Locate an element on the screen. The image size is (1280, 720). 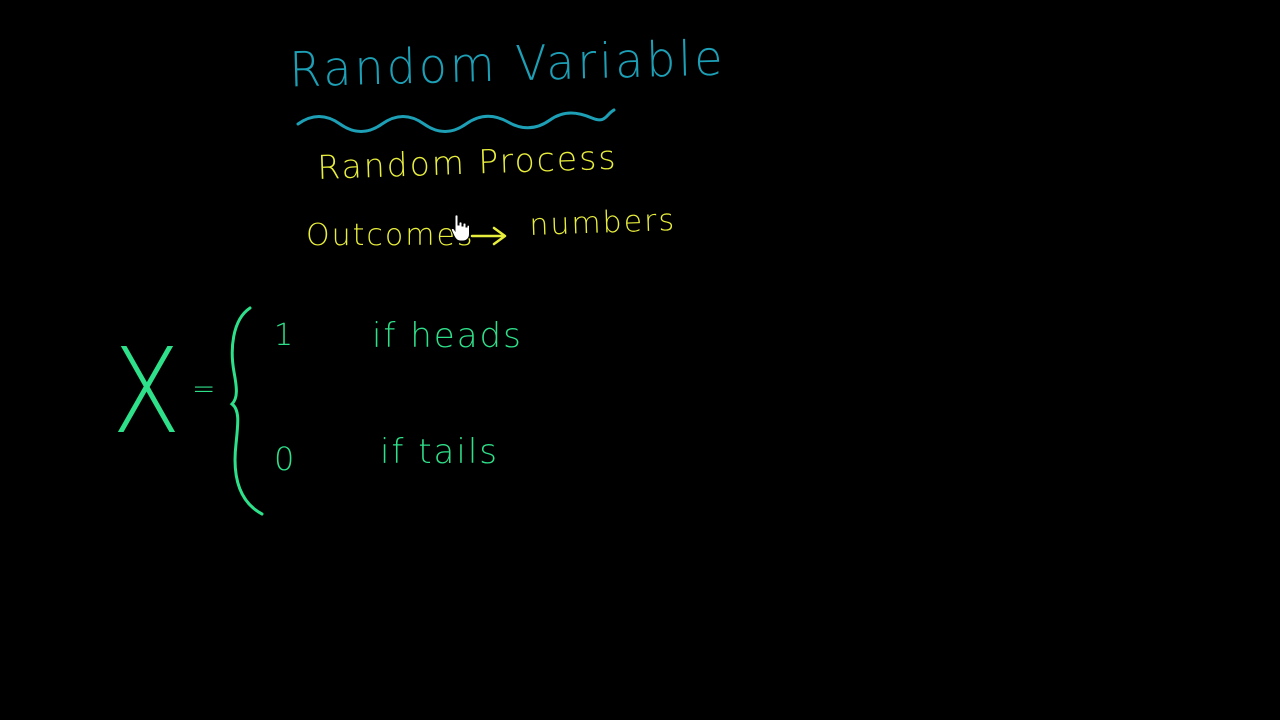
case-condition-1: if heads is located at coordinates (447, 336).